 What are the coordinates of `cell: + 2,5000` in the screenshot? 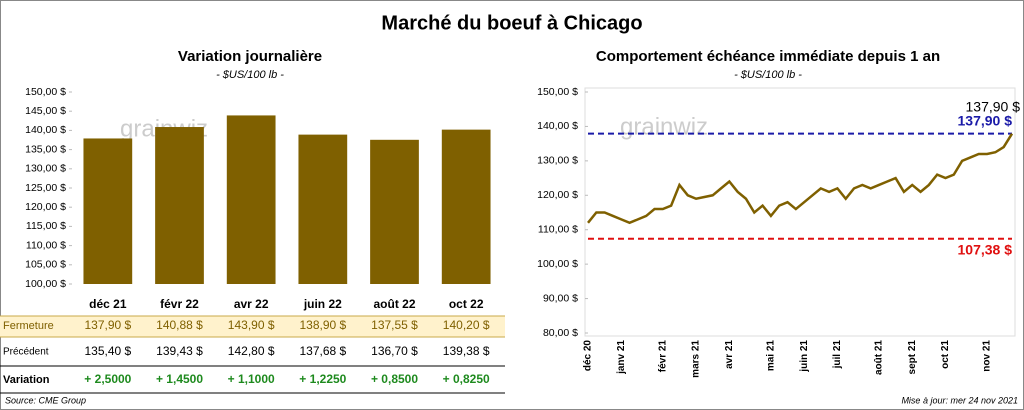 It's located at (107, 379).